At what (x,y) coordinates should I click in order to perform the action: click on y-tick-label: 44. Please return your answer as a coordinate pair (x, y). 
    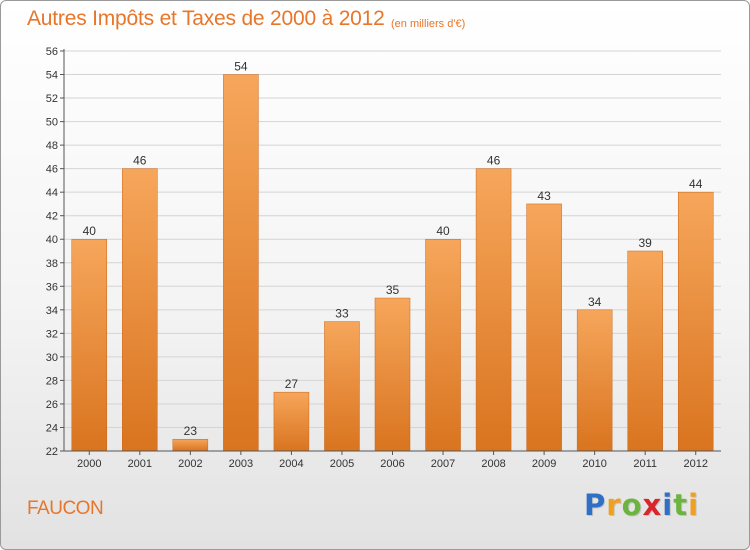
    Looking at the image, I should click on (52, 193).